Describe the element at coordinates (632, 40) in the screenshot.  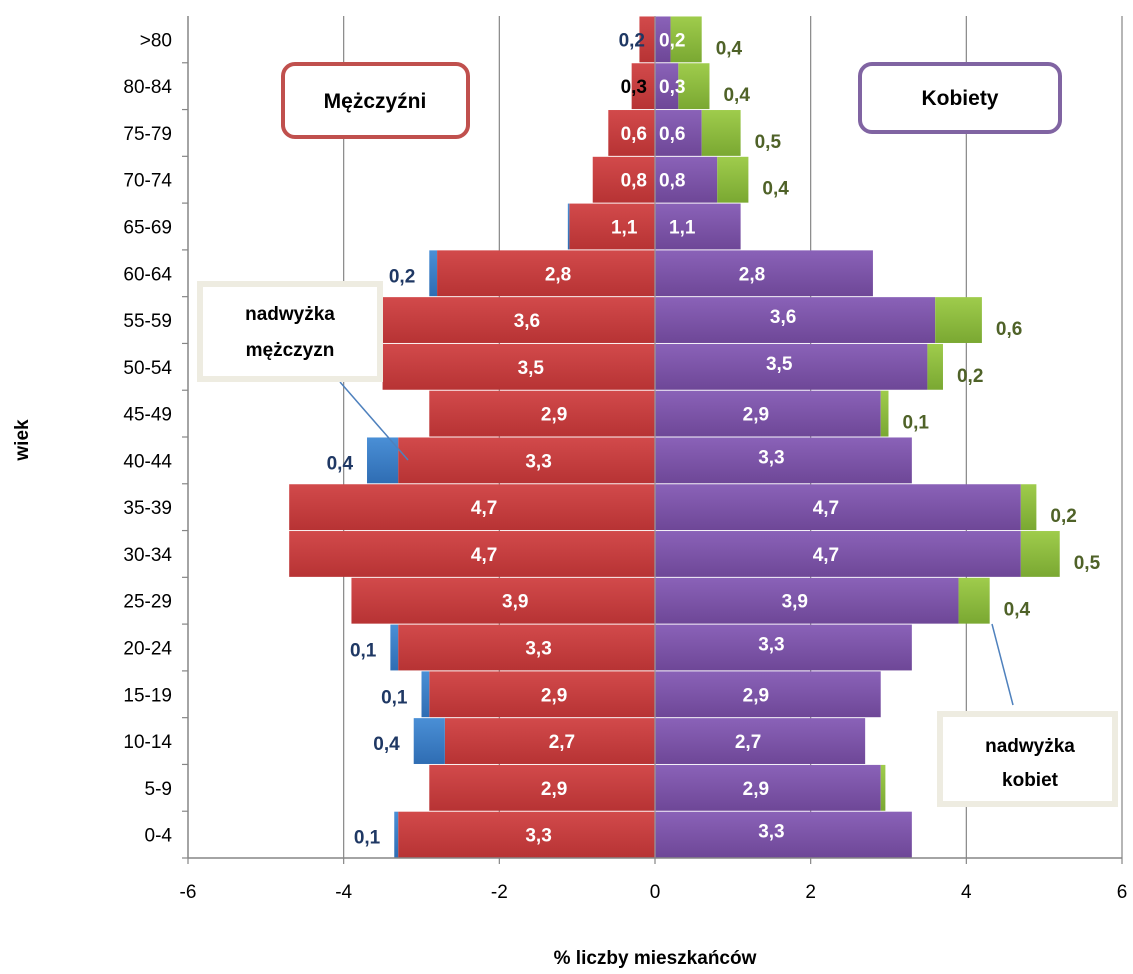
I see `label-men: 0,2` at that location.